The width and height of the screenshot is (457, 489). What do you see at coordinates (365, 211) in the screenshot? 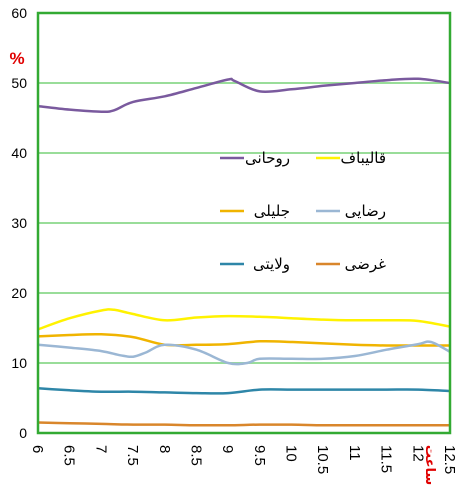
I see `legend-label: رضایی` at bounding box center [365, 211].